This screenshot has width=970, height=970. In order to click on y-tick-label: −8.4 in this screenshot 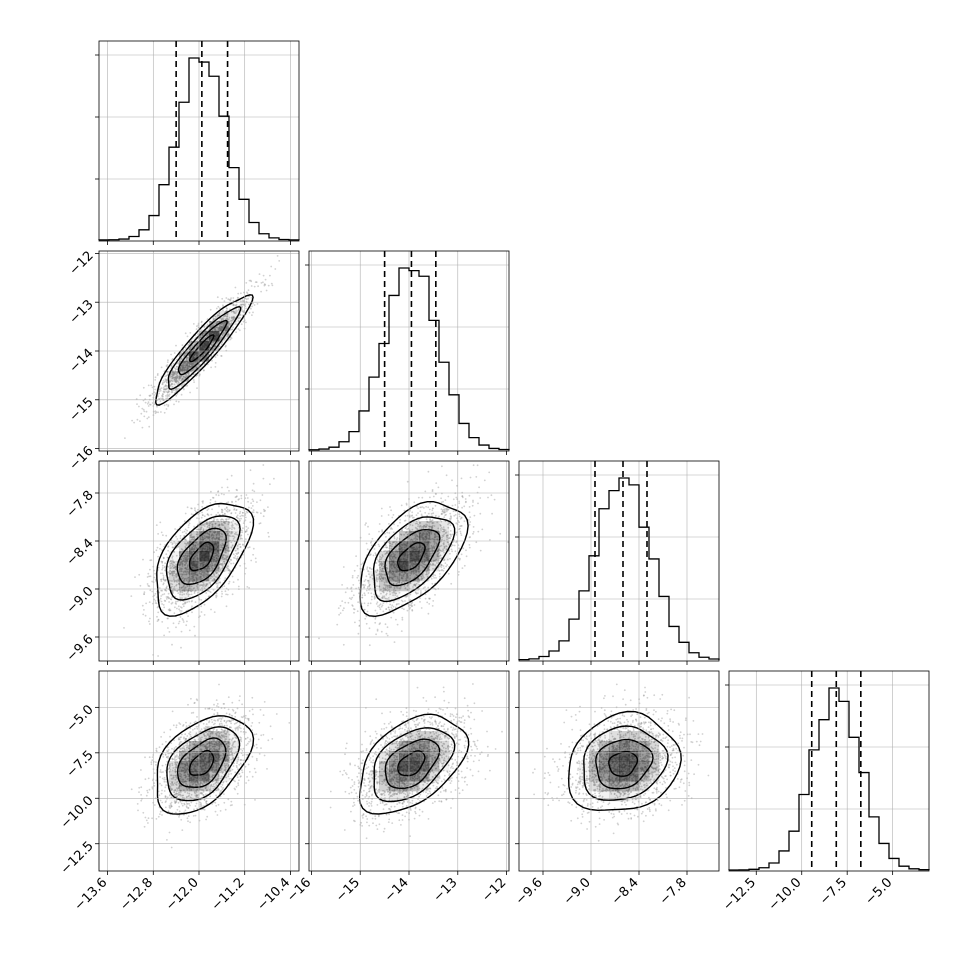, I will do `click(80, 552)`.